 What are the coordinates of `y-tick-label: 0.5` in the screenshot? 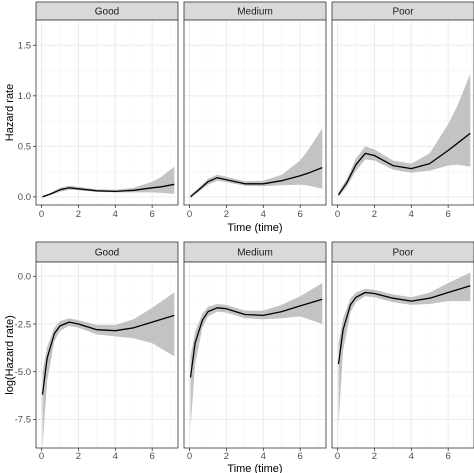 It's located at (24, 147).